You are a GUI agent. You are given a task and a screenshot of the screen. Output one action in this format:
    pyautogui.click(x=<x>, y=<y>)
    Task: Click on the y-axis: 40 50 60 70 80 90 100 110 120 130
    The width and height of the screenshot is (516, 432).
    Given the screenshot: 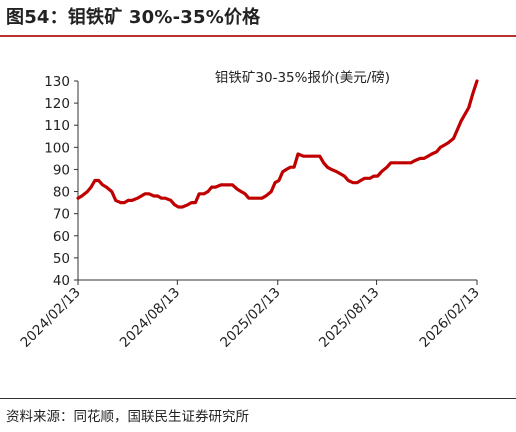 What is the action you would take?
    pyautogui.click(x=61, y=181)
    